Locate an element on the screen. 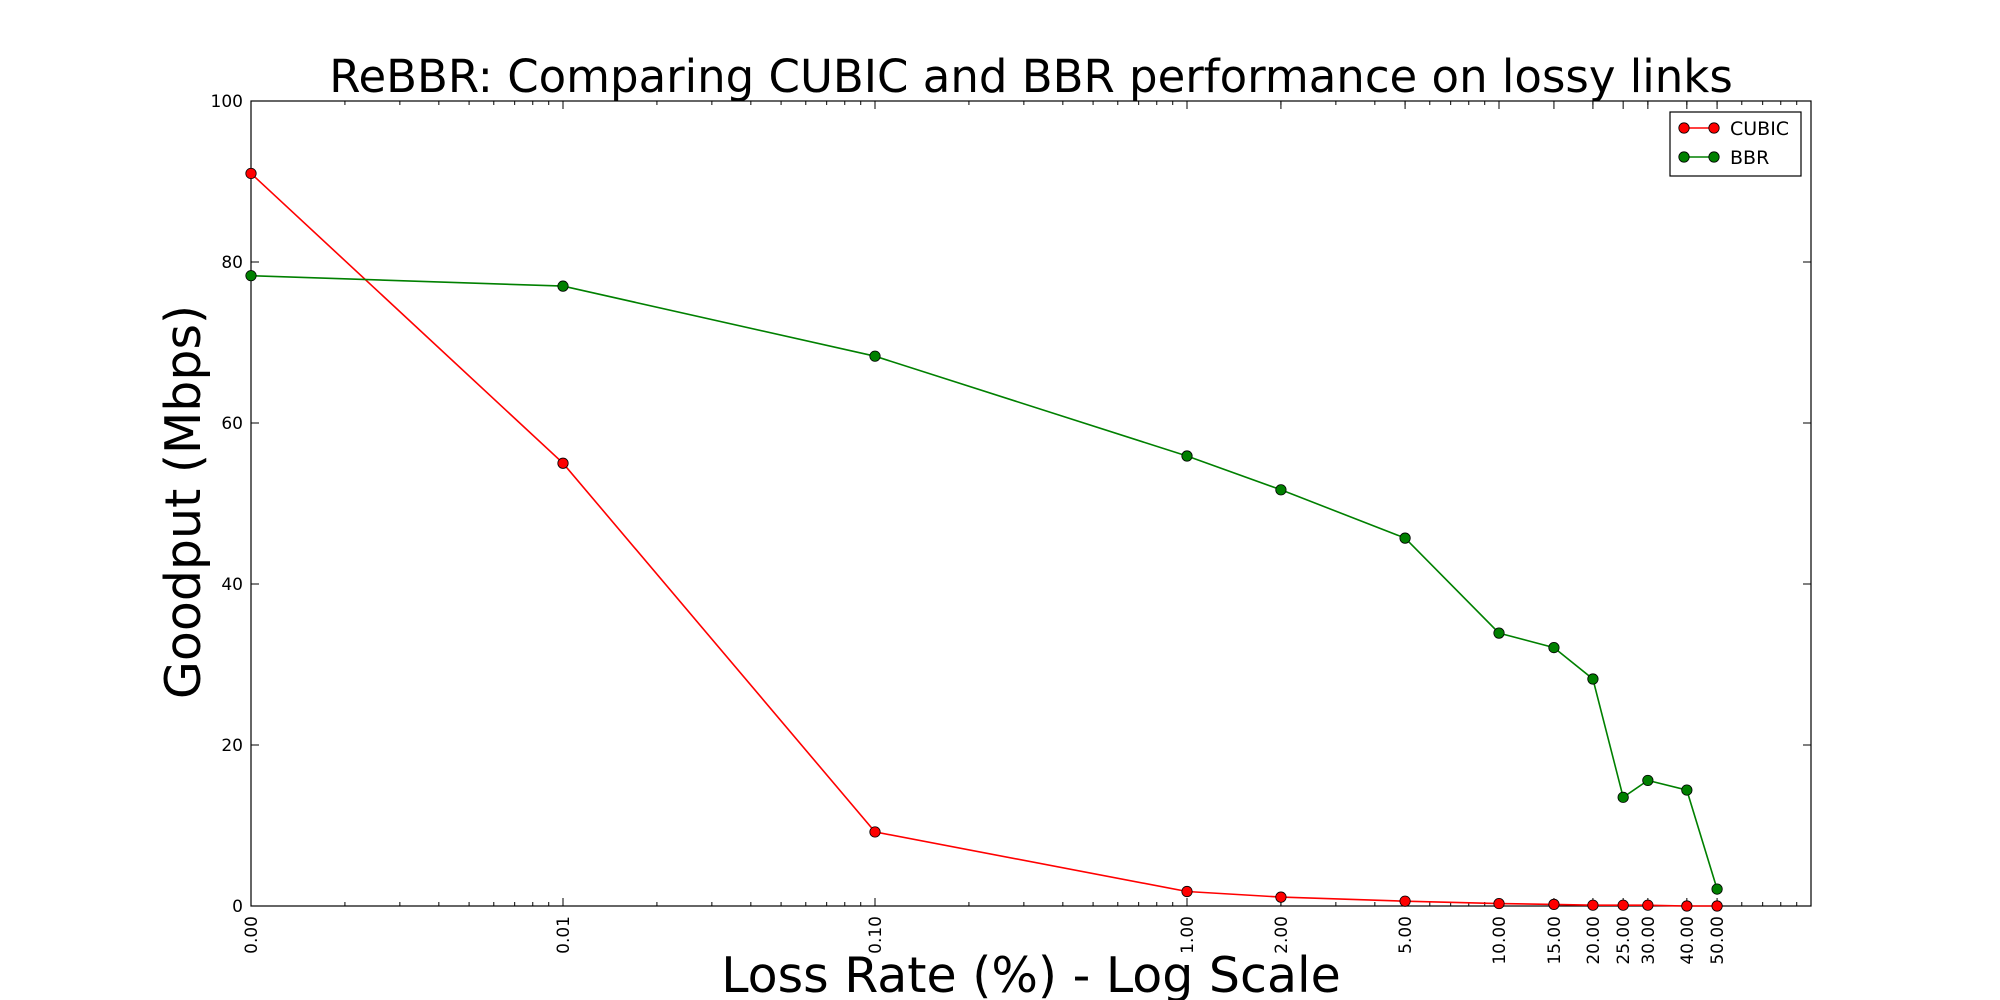 This screenshot has height=1000, width=2000. y-tick-label: 40 is located at coordinates (232, 585).